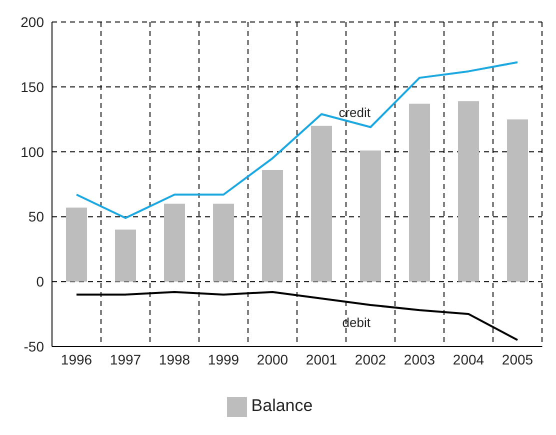 This screenshot has height=435, width=556. Describe the element at coordinates (272, 359) in the screenshot. I see `x-tick-label: 2000` at that location.